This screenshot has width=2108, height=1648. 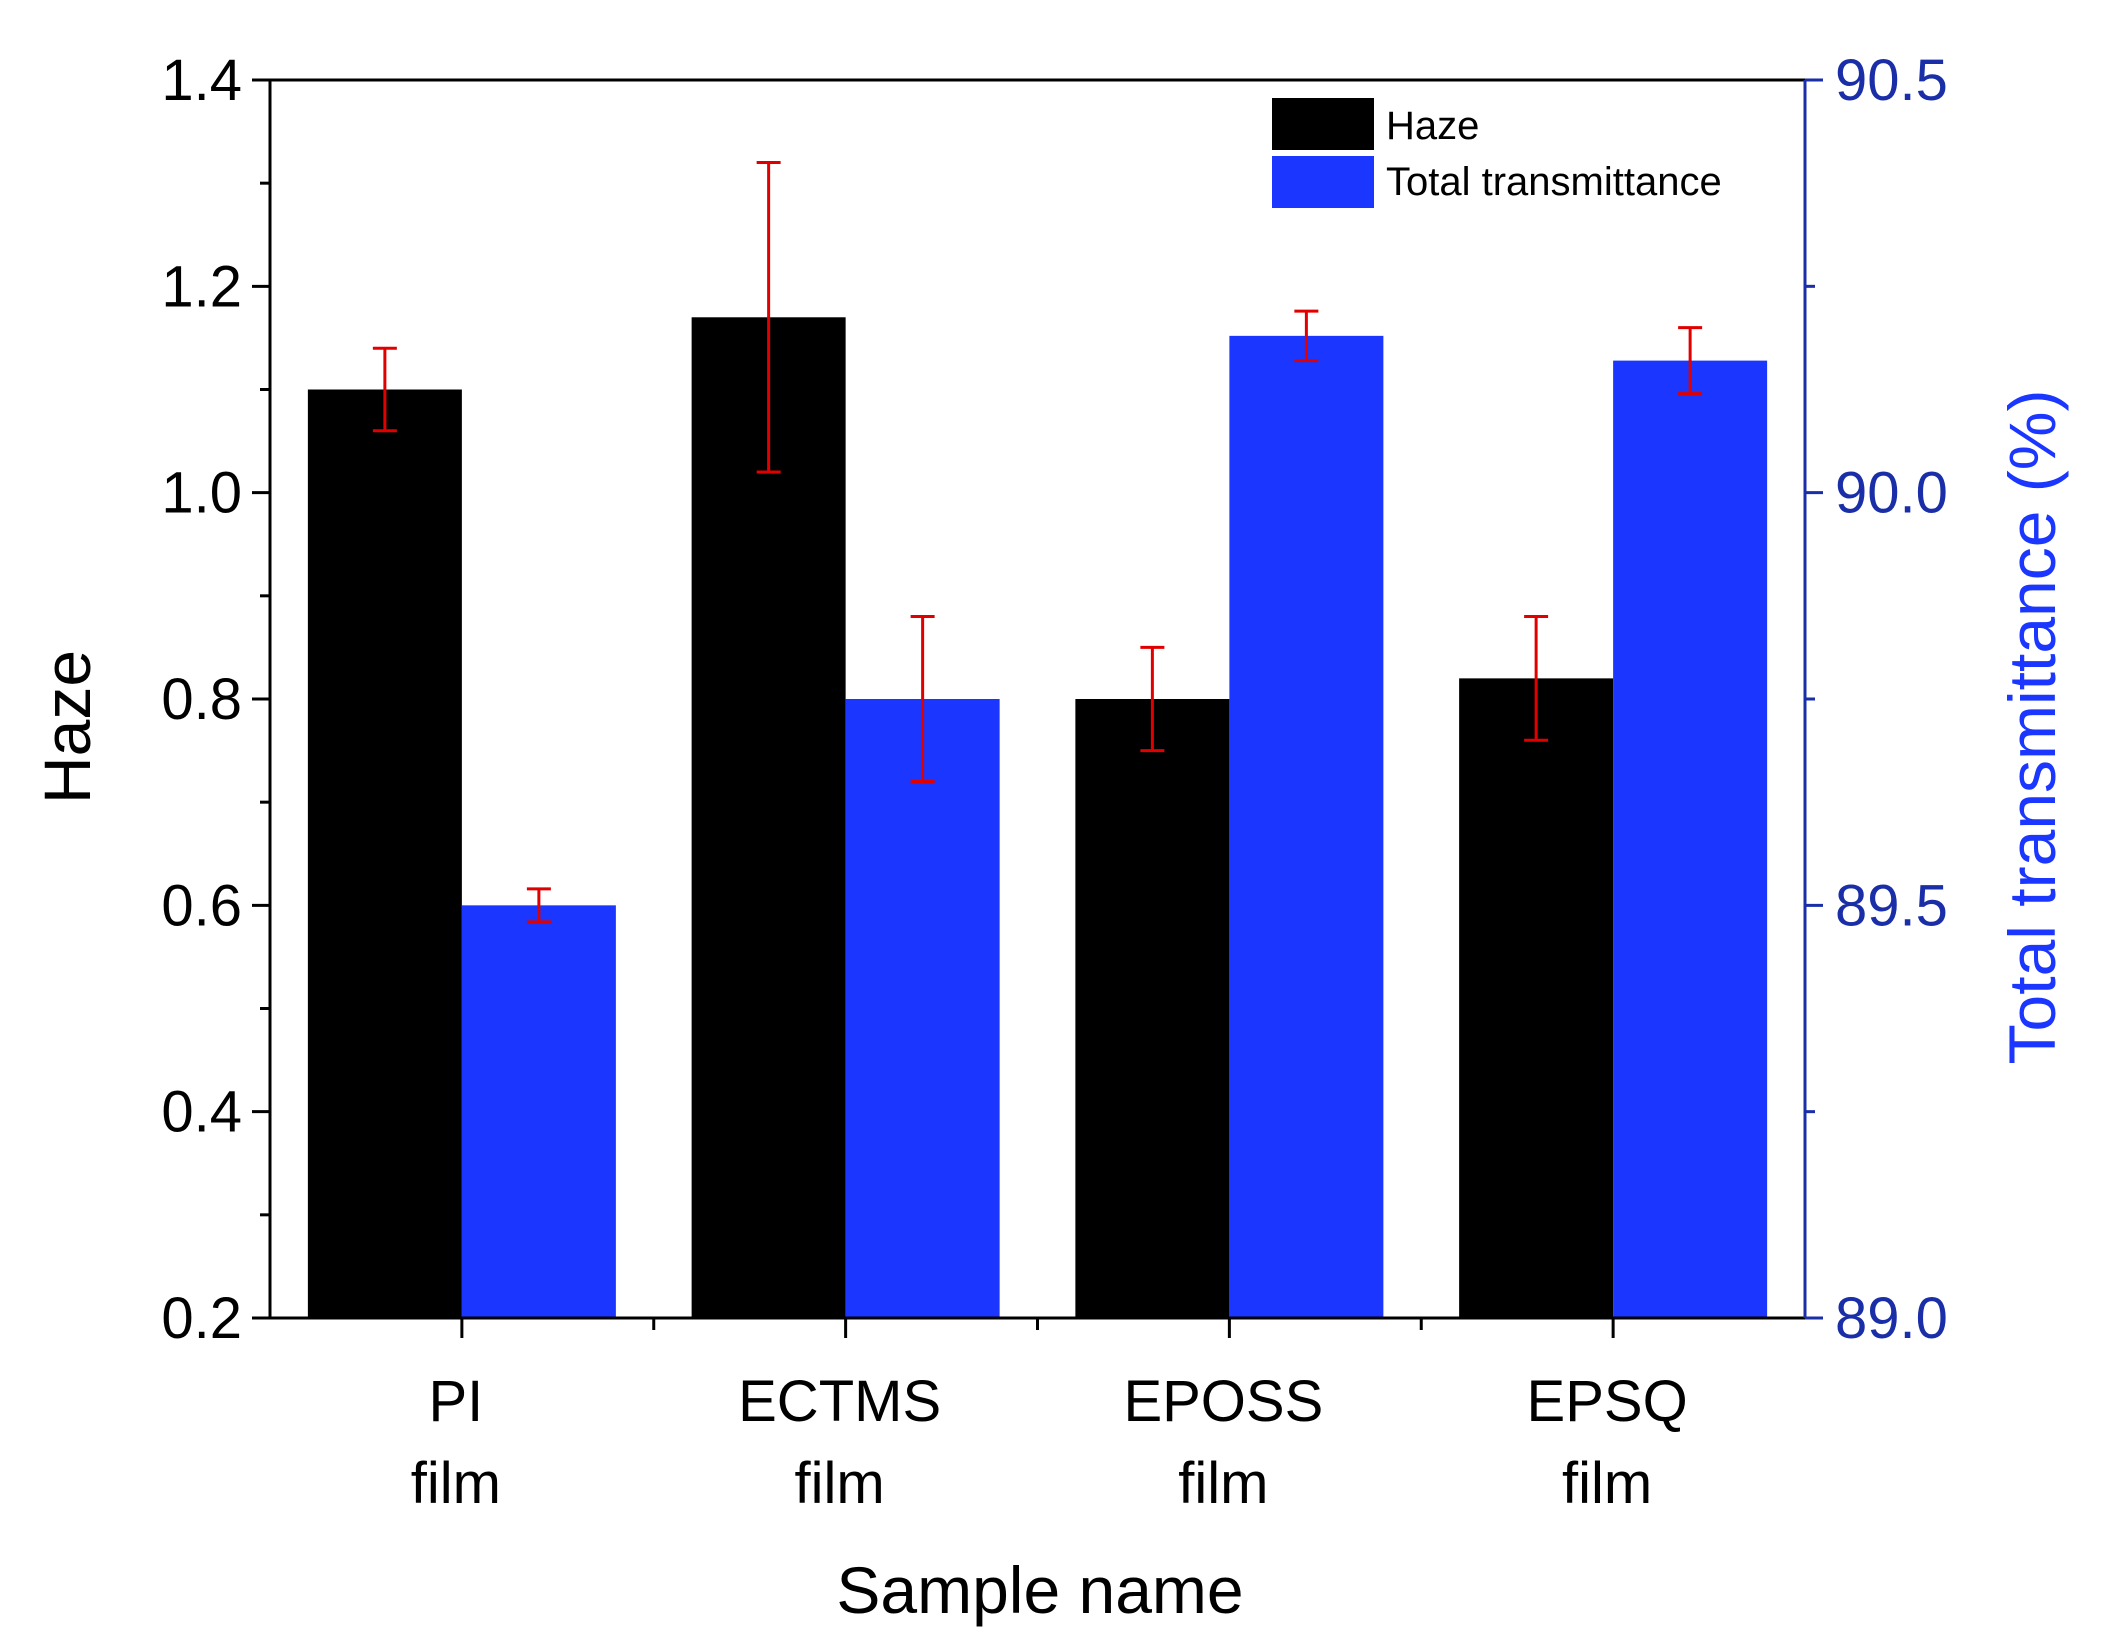 What do you see at coordinates (1323, 124) in the screenshot?
I see `legend-swatch-haze` at bounding box center [1323, 124].